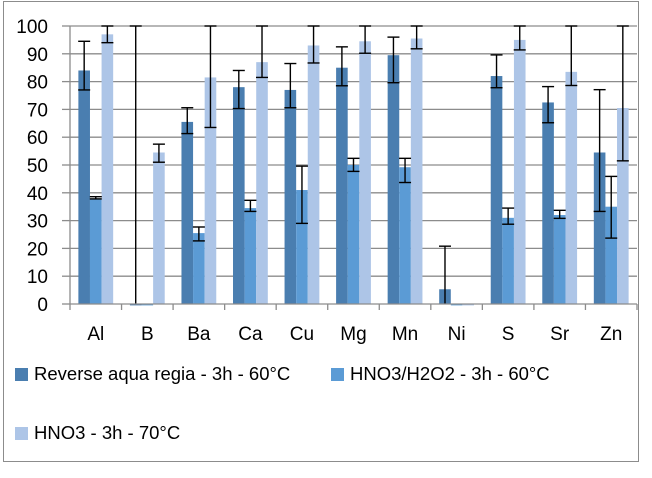 The image size is (652, 478). Describe the element at coordinates (37, 277) in the screenshot. I see `y-tick-label: 10` at that location.